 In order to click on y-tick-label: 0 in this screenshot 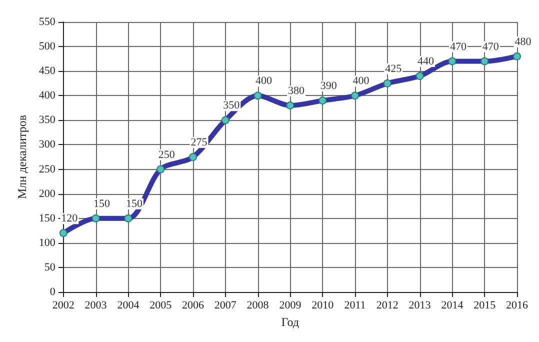, I will do `click(53, 292)`.